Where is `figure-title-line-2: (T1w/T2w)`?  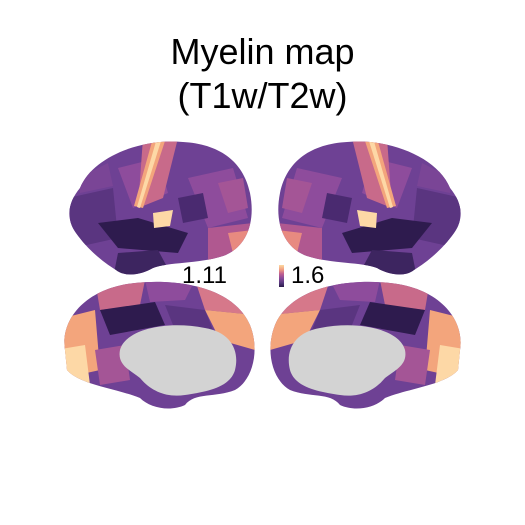 figure-title-line-2: (T1w/T2w) is located at coordinates (262, 95).